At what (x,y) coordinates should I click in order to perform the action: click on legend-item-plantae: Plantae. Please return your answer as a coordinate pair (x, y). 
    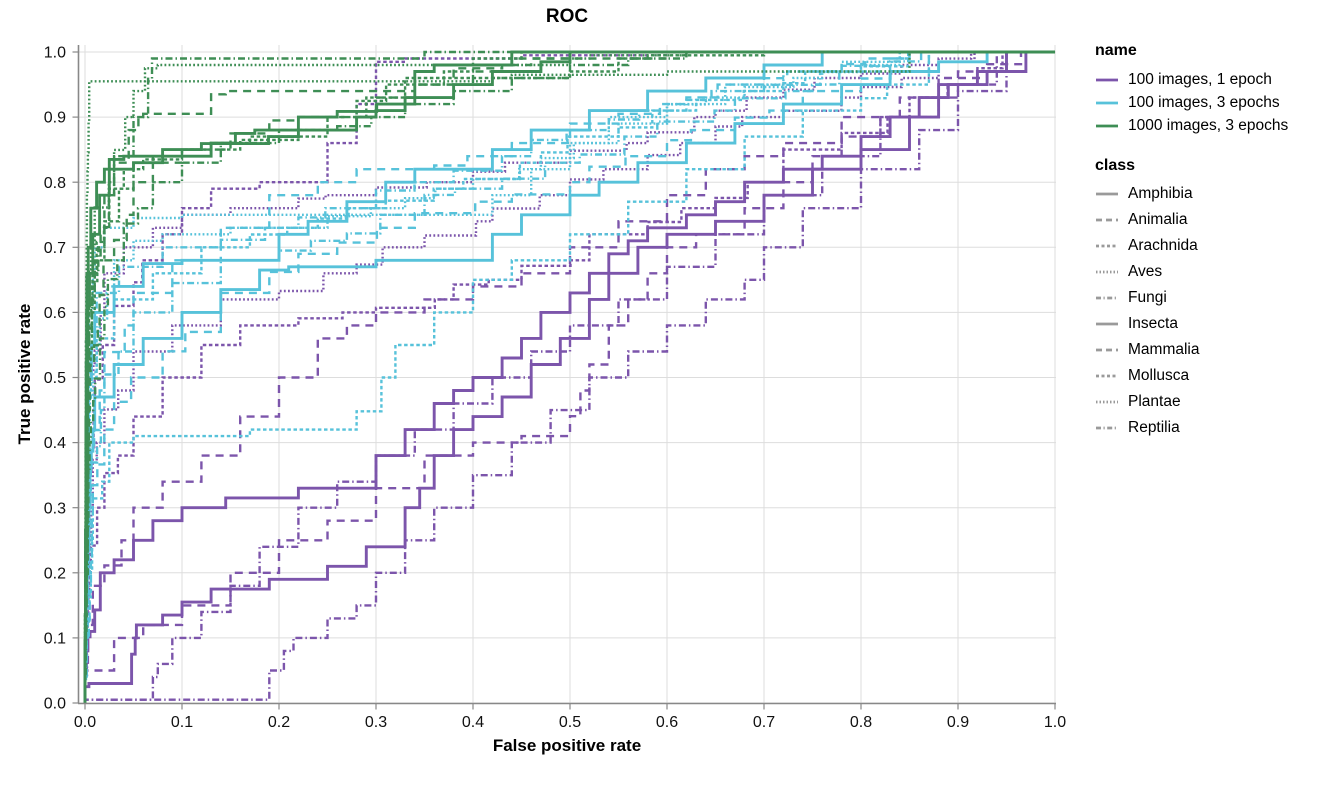
    Looking at the image, I should click on (1215, 402).